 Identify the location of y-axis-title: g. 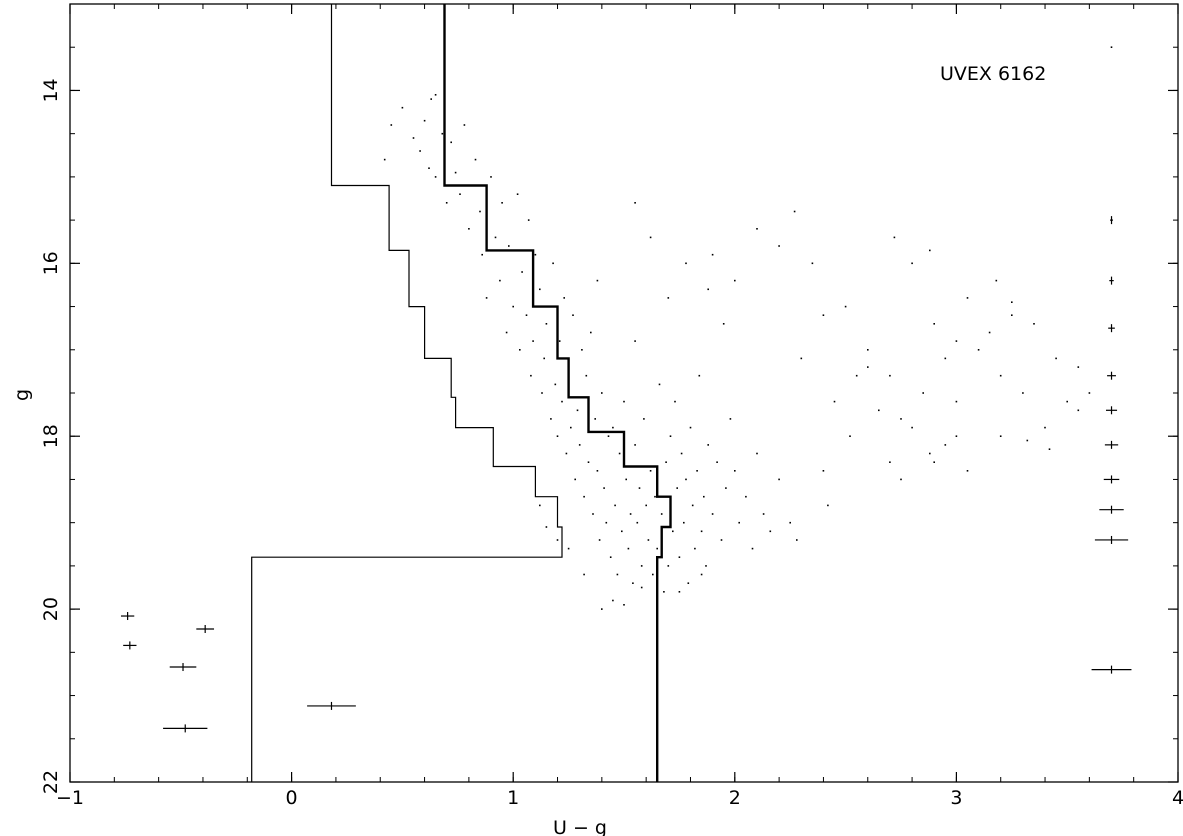
(22, 395).